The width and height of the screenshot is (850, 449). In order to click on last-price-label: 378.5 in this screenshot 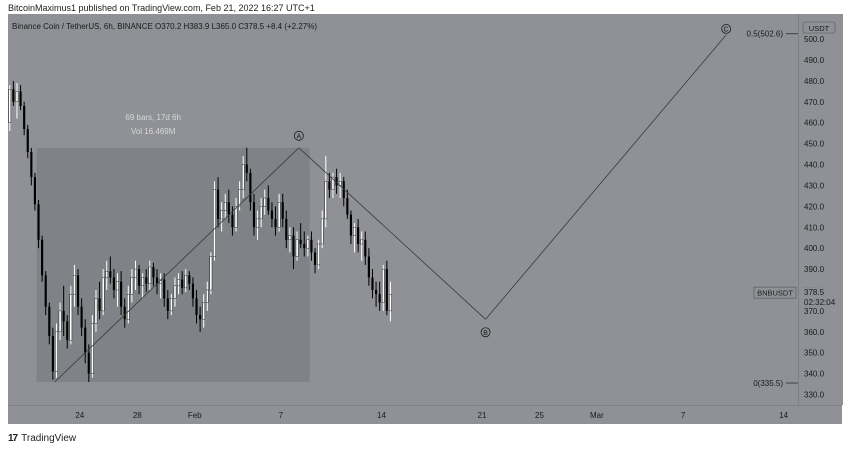, I will do `click(814, 292)`.